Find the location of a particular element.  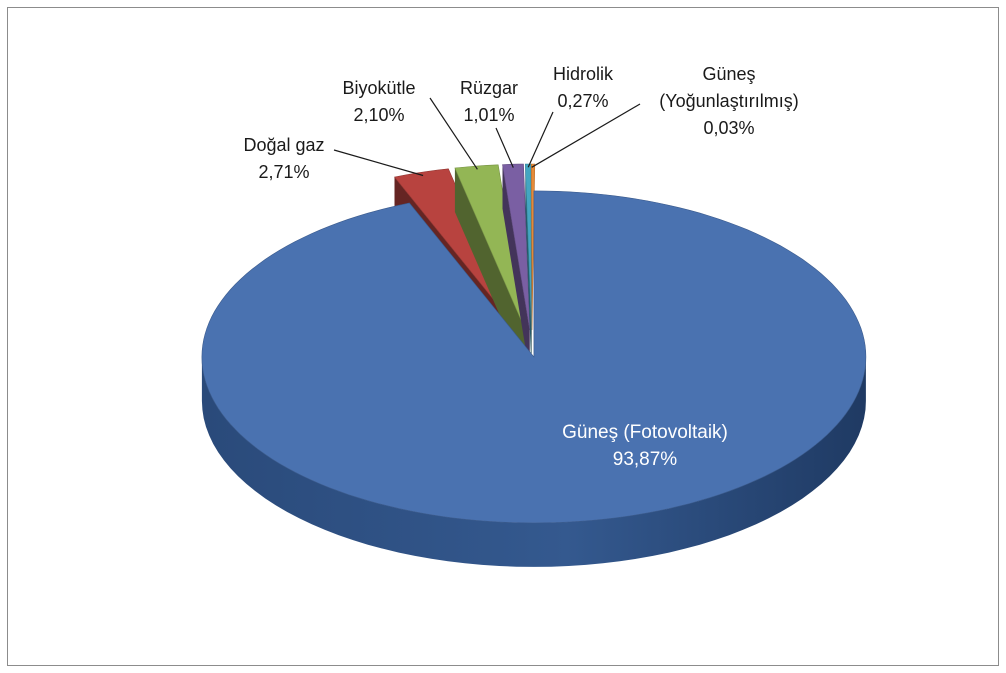

slice-ruzgar is located at coordinates (516, 269).